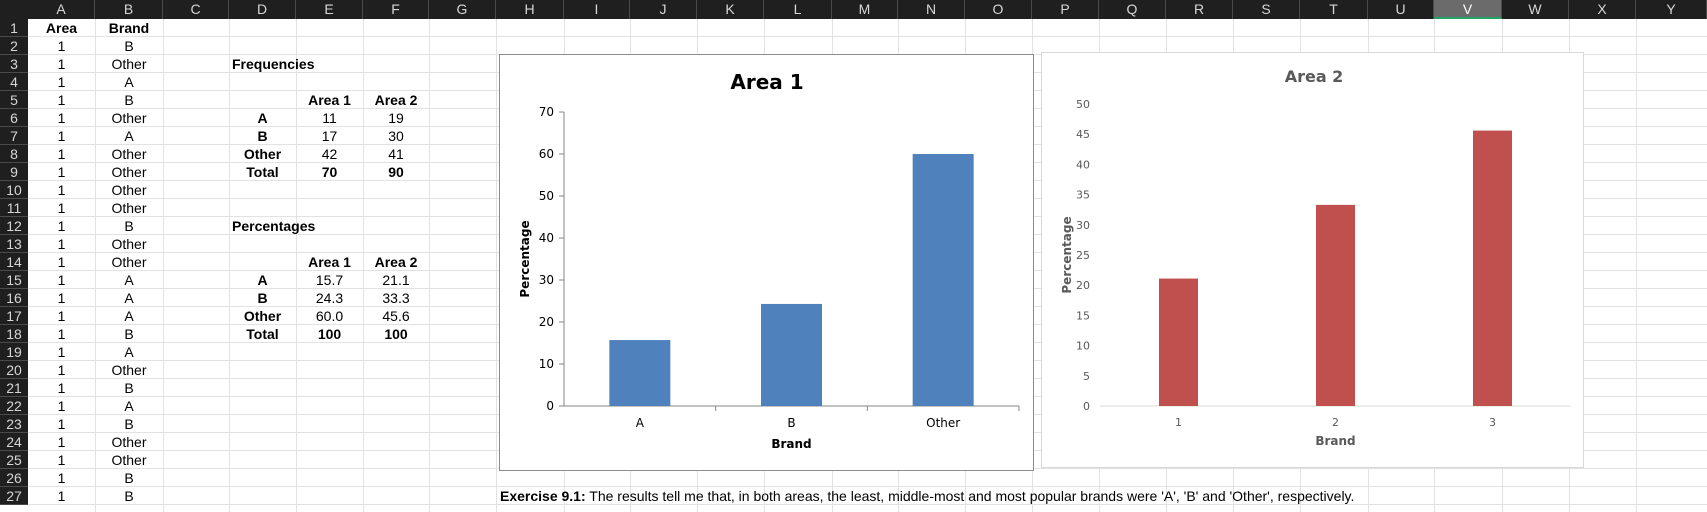  Describe the element at coordinates (1199, 9) in the screenshot. I see `column-header-r: R` at that location.